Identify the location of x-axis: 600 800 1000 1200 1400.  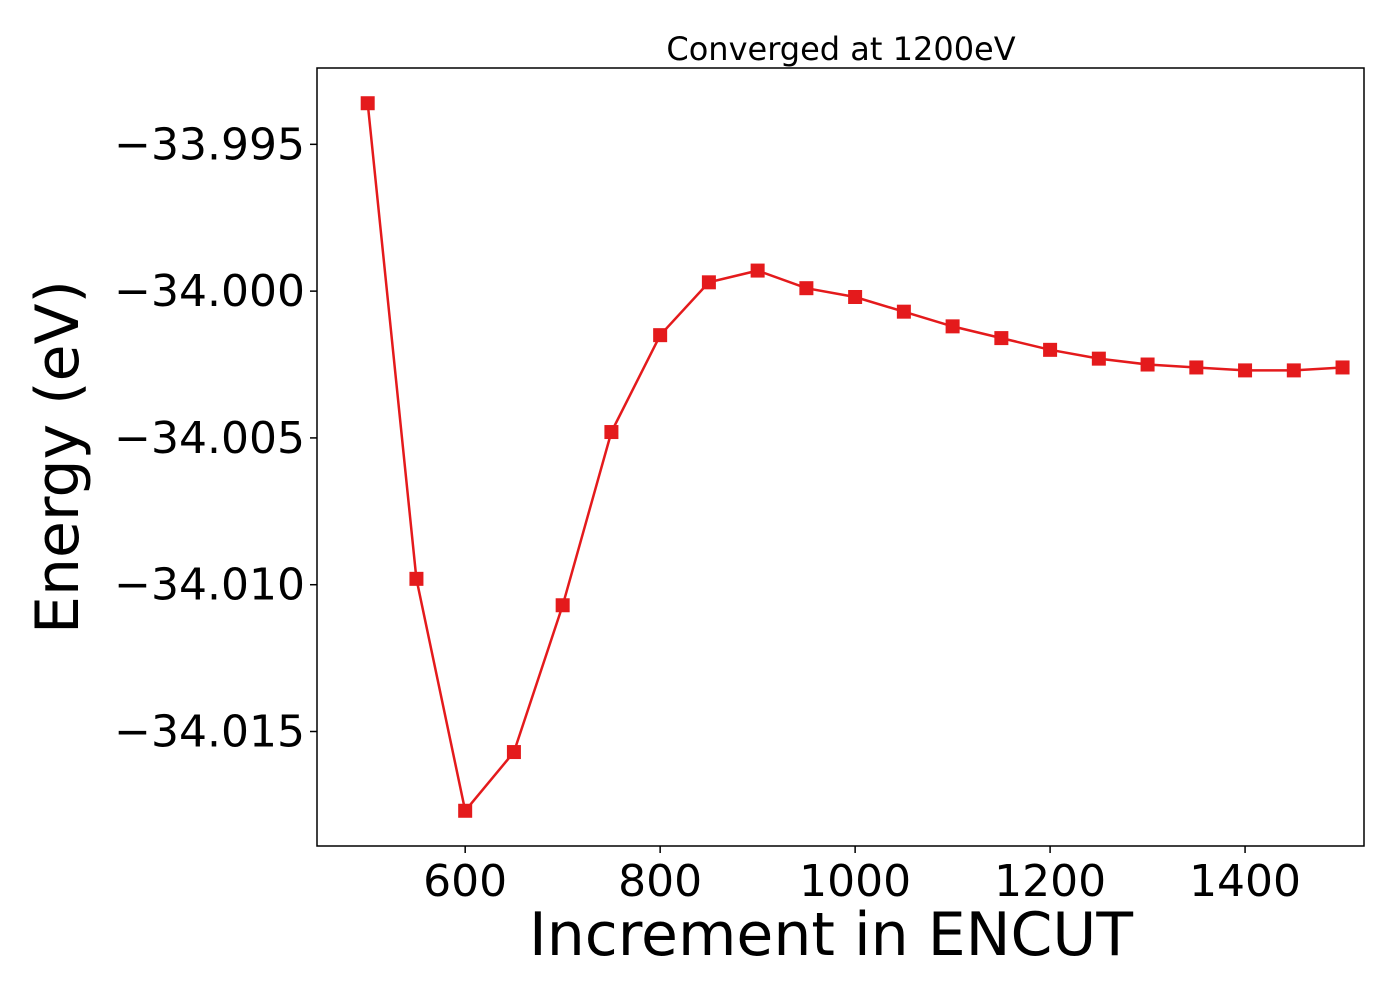
(862, 876).